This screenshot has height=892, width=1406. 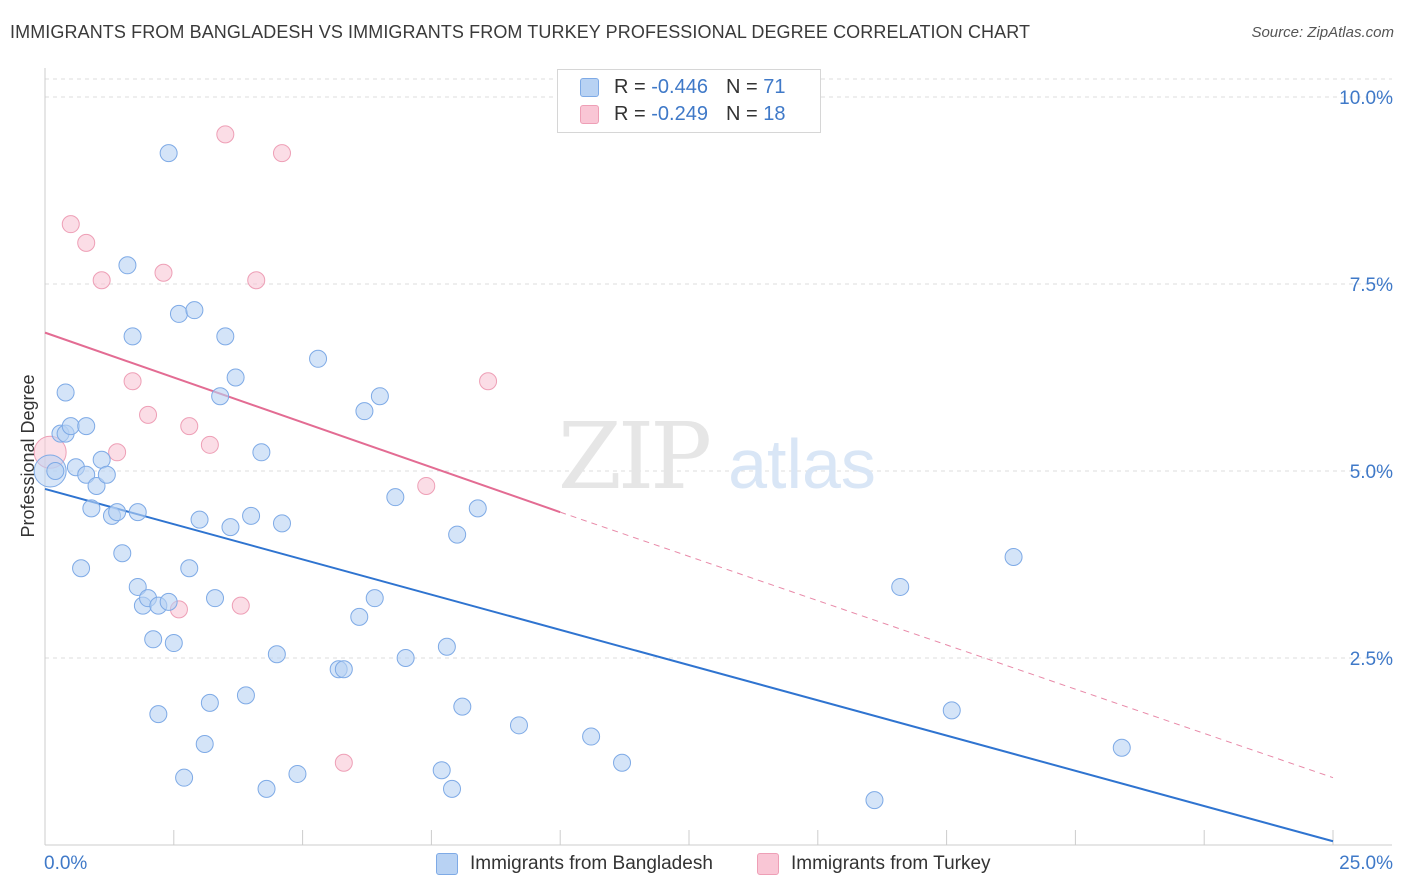 I want to click on y-tick-label: 10.0%, so click(x=1366, y=98).